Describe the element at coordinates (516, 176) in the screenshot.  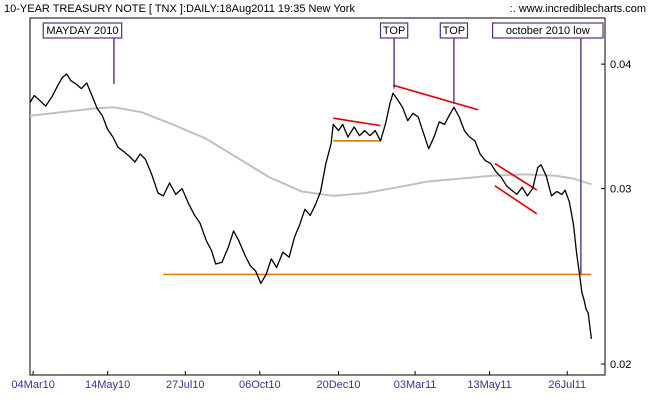
I see `trend-line-channel-upper` at that location.